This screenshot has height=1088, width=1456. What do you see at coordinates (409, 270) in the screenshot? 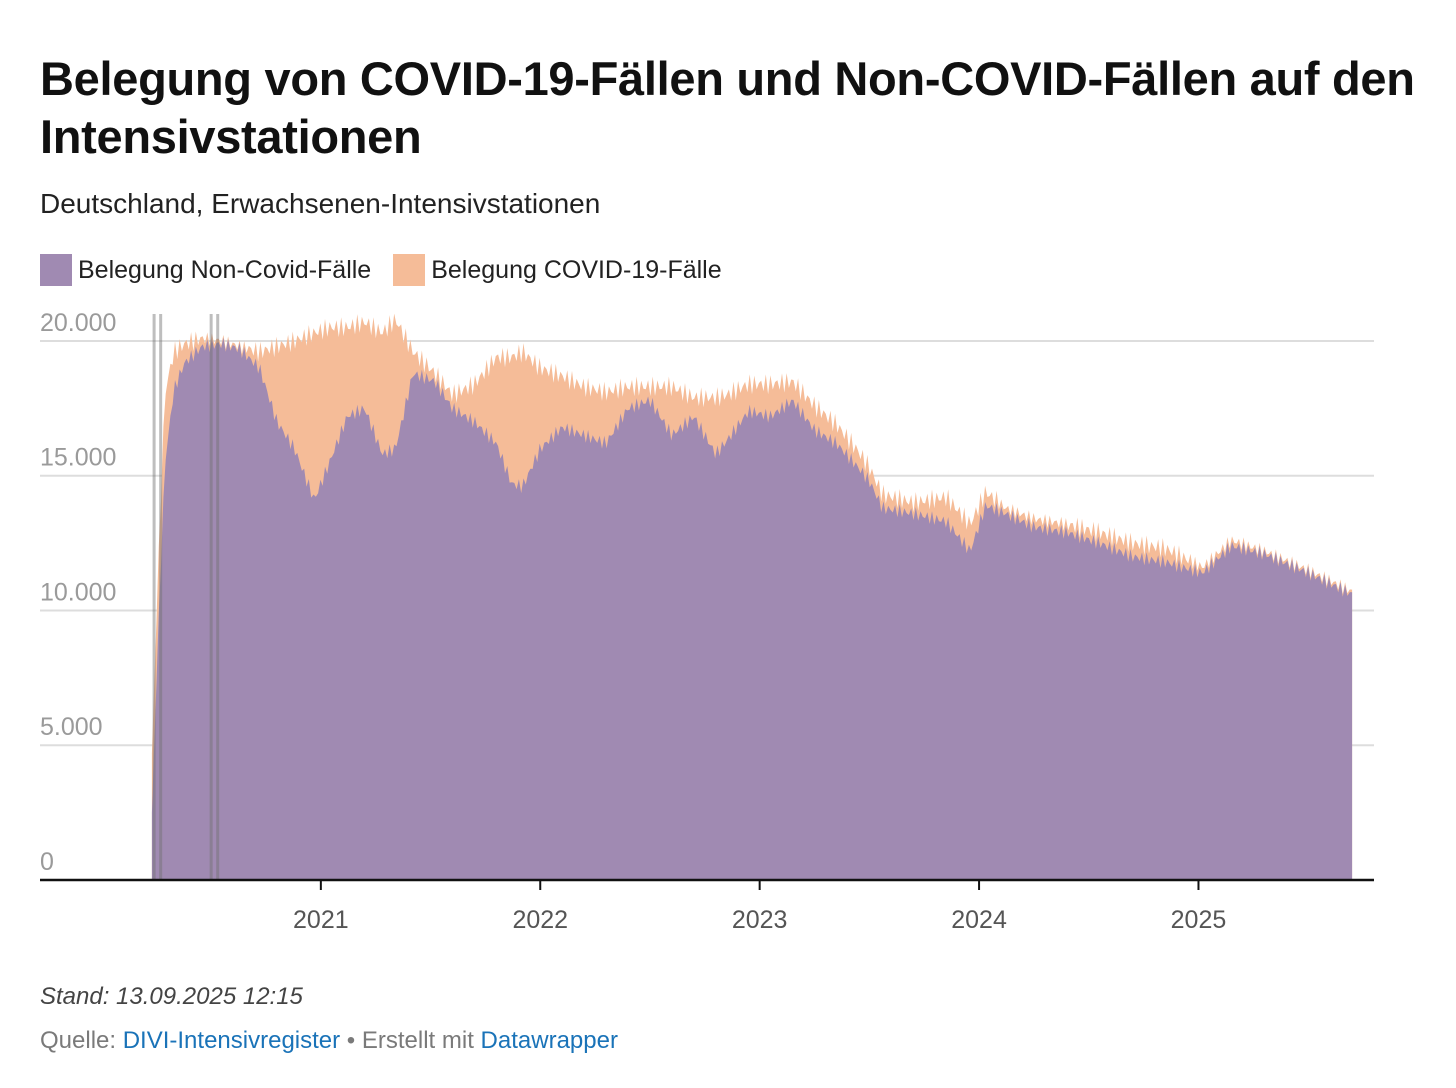
I see `legend-swatch-covid` at bounding box center [409, 270].